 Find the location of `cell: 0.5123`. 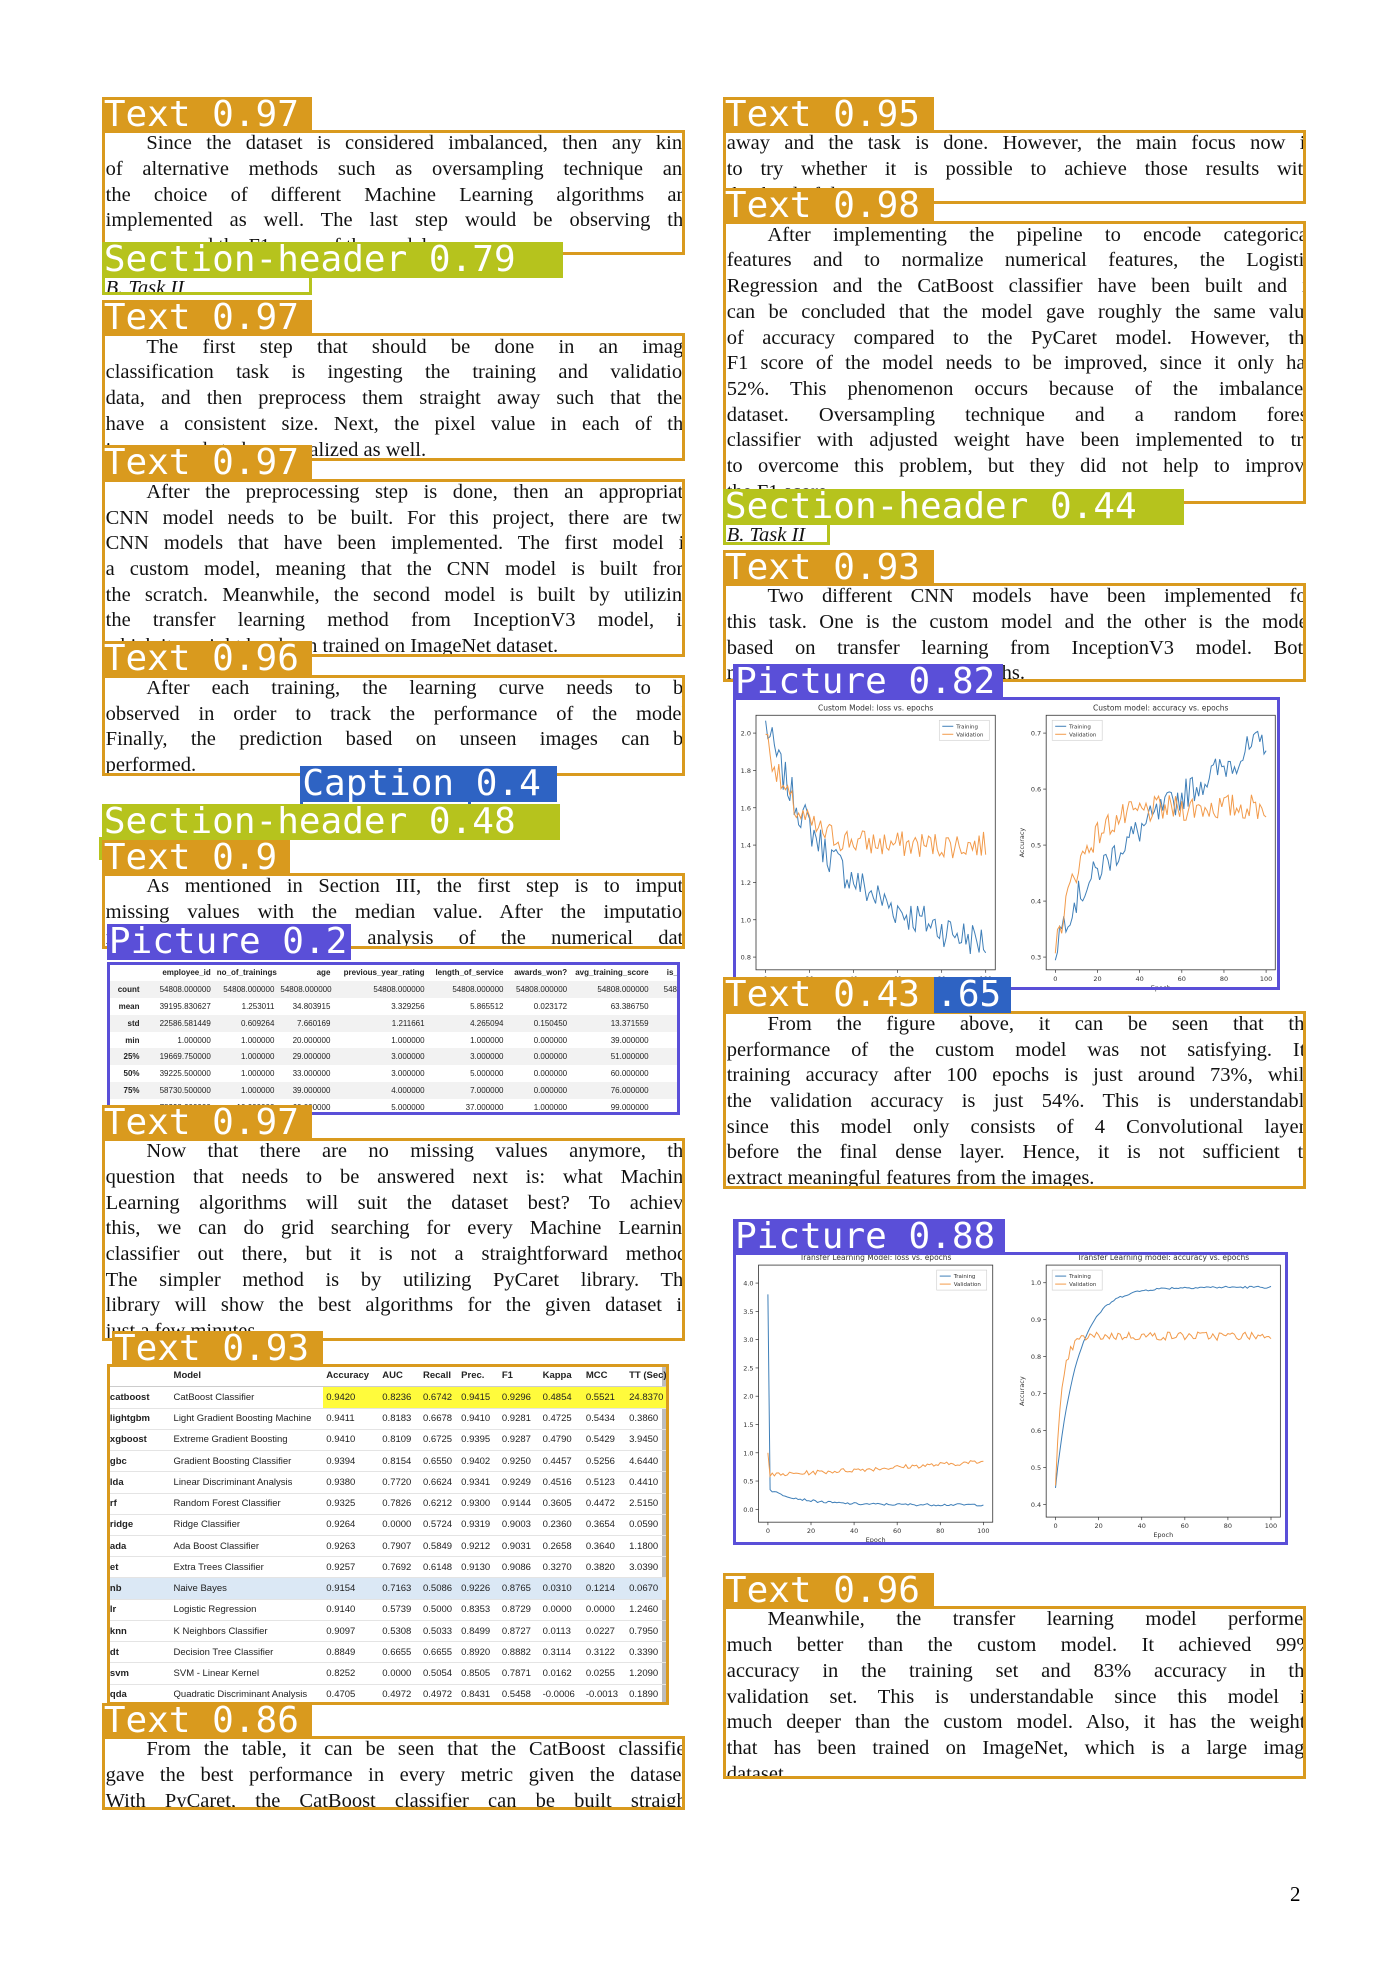

cell: 0.5123 is located at coordinates (604, 1482).